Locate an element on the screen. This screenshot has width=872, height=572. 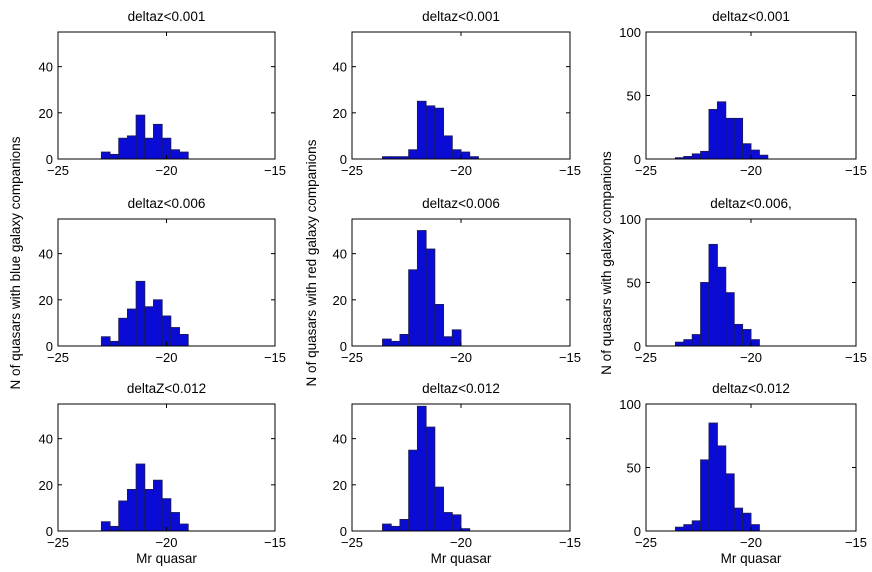
ylabel-blue-companions: N of quasars with blue galaxy companions is located at coordinates (15, 262).